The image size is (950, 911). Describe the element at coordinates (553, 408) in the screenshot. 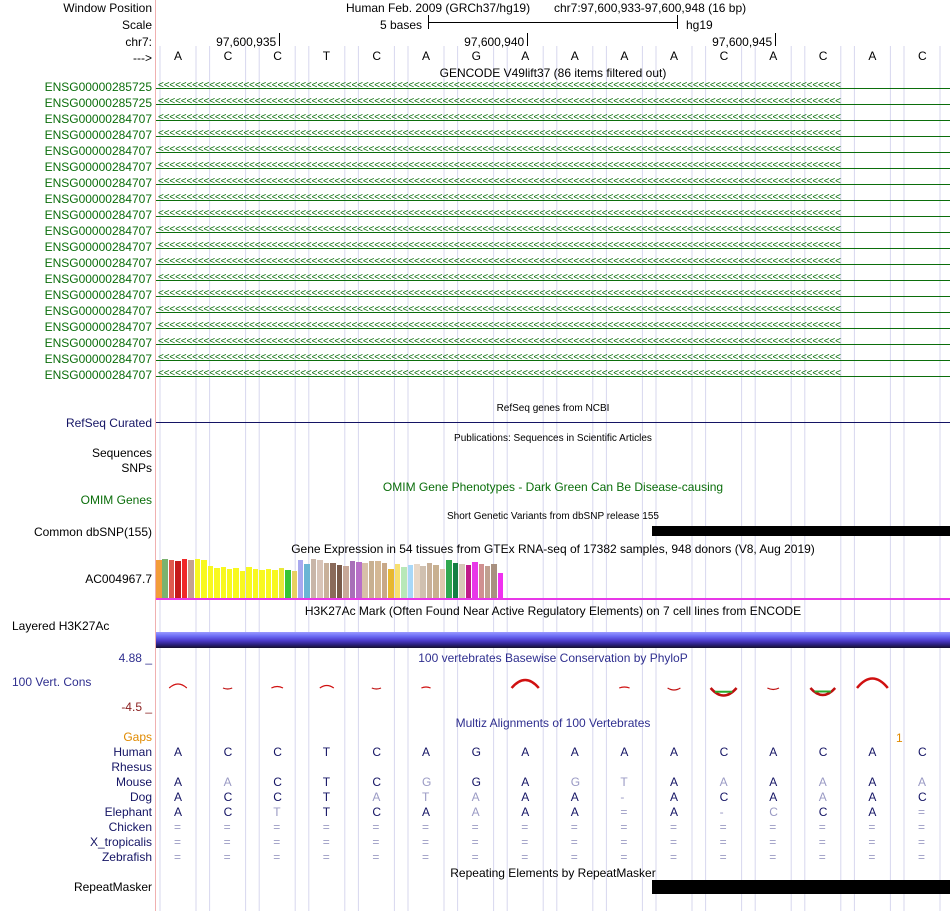

I see `refseq-track-title: RefSeq genes from NCBI` at that location.